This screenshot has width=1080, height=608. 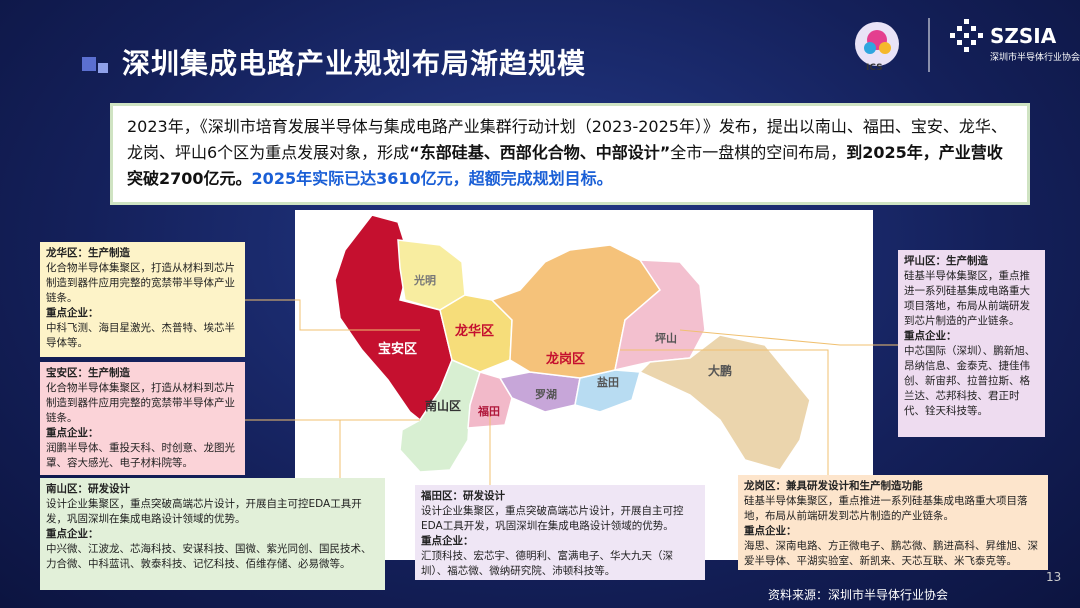 What do you see at coordinates (833, 486) in the screenshot?
I see `box-title: 龙岗区：兼具研发设计和生产制造功能` at bounding box center [833, 486].